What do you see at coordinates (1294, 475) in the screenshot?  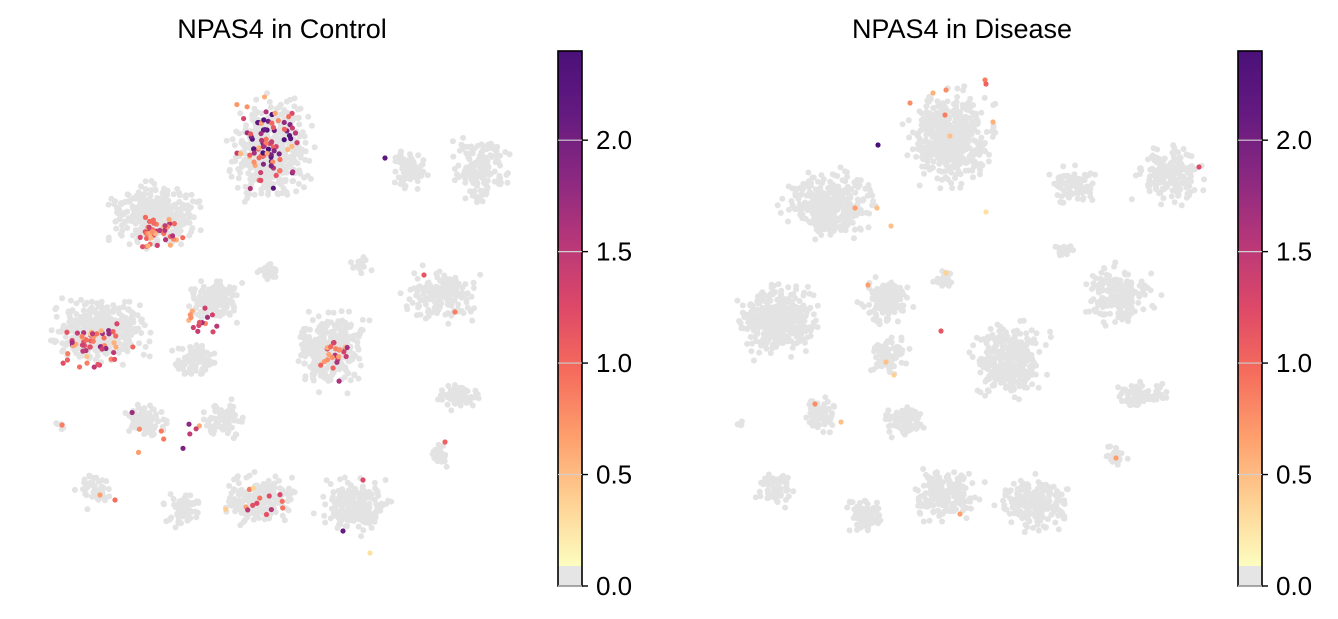 I see `colorbar-tick-label: 0.5` at bounding box center [1294, 475].